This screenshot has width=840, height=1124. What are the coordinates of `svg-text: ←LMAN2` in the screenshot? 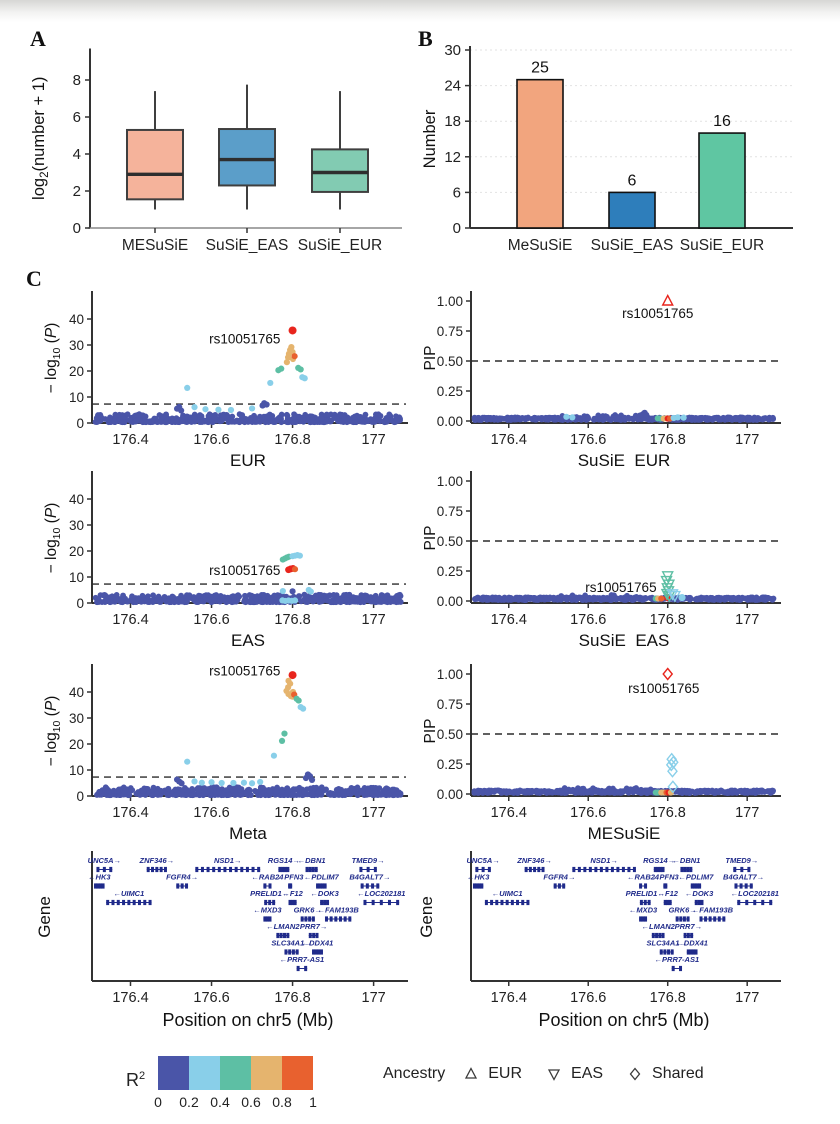 It's located at (659, 926).